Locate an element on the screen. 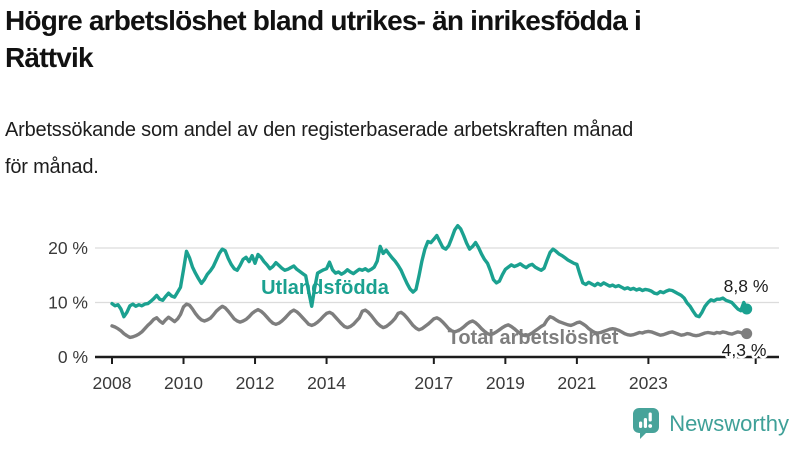 This screenshot has width=800, height=450. x-tick-label: 2019 is located at coordinates (505, 383).